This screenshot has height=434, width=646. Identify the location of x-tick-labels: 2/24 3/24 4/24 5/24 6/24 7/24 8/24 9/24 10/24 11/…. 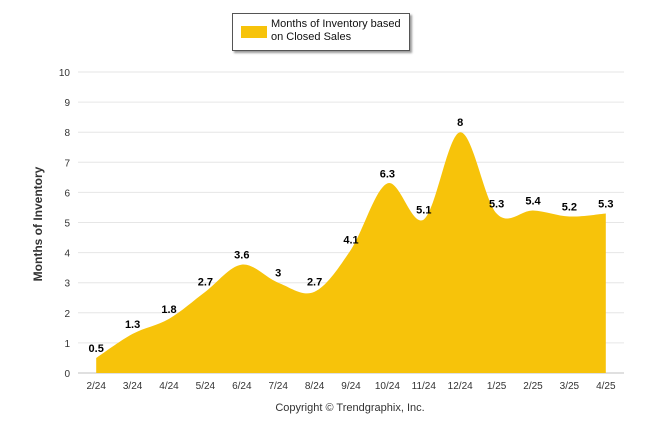
(351, 386).